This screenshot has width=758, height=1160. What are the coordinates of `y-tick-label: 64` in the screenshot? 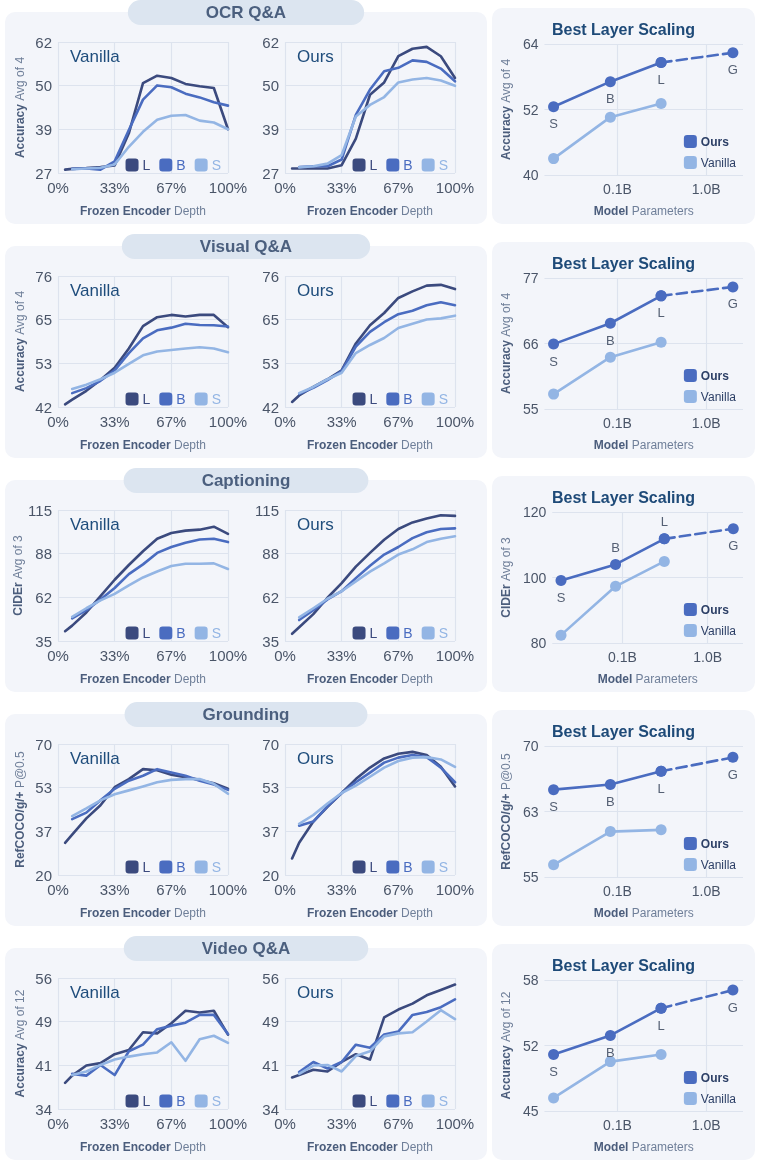 It's located at (530, 44).